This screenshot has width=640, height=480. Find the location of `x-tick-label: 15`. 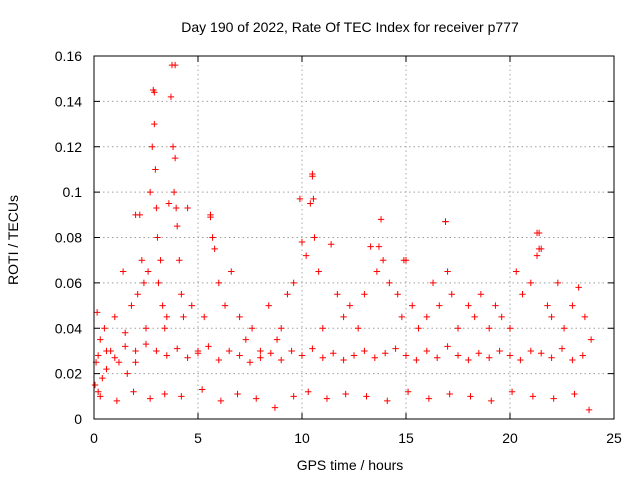

x-tick-label: 15 is located at coordinates (406, 438).